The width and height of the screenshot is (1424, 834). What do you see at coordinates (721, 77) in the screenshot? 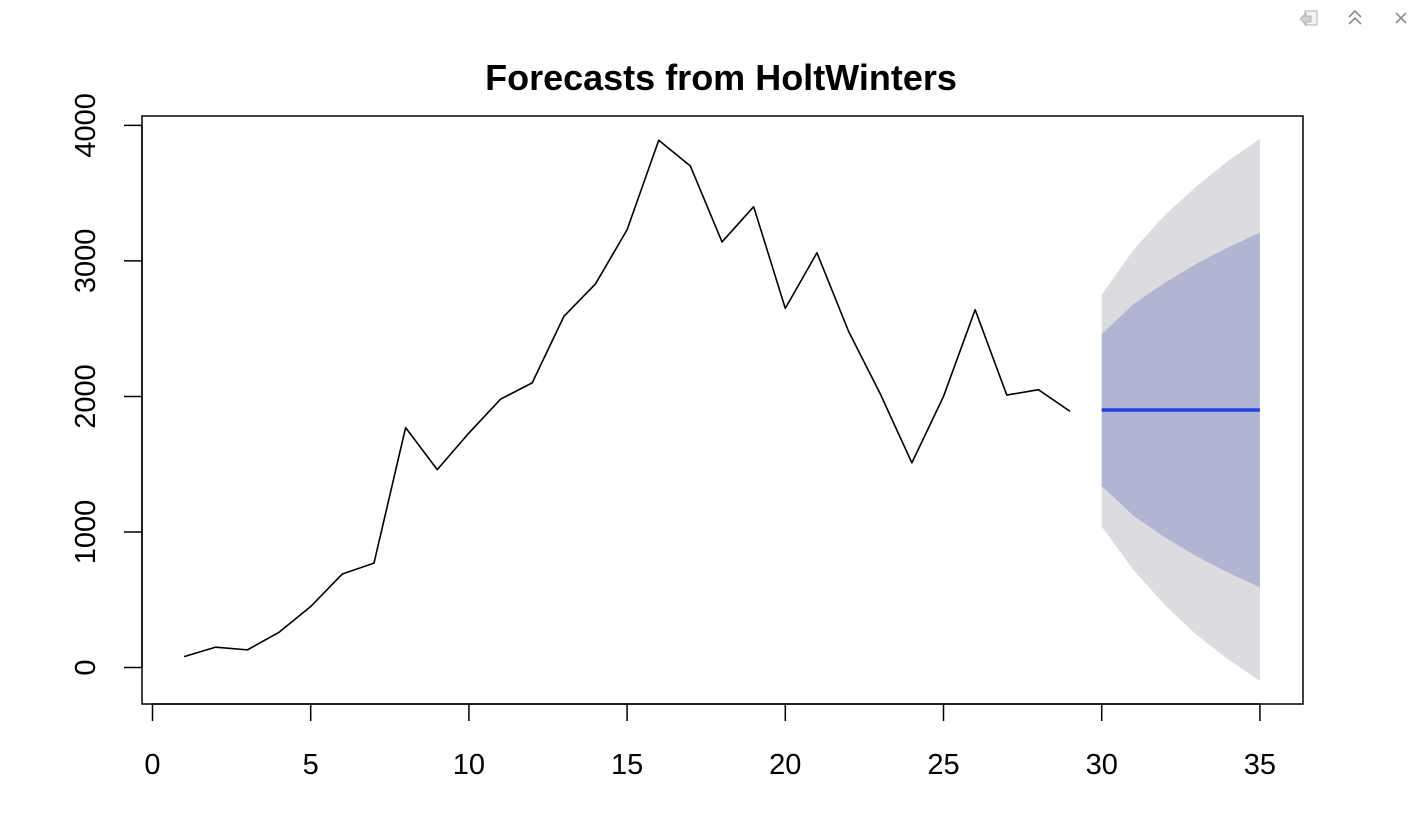
I see `chart-title: Forecasts from HoltWinters` at bounding box center [721, 77].